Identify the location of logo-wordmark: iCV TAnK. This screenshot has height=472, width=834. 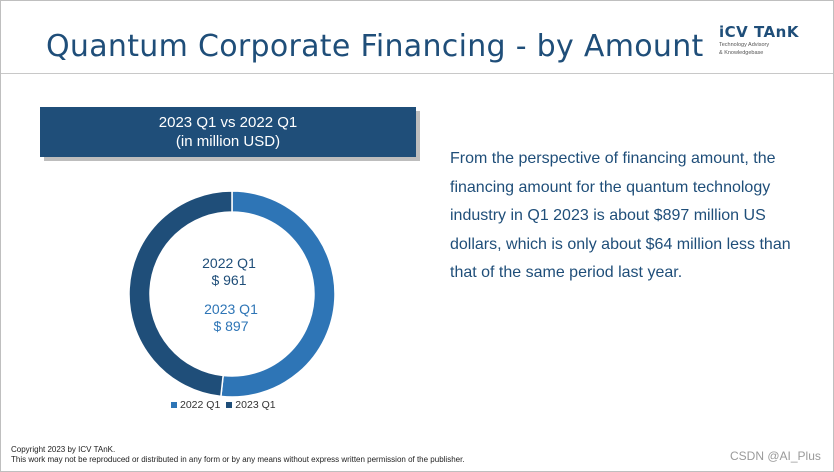
(759, 32).